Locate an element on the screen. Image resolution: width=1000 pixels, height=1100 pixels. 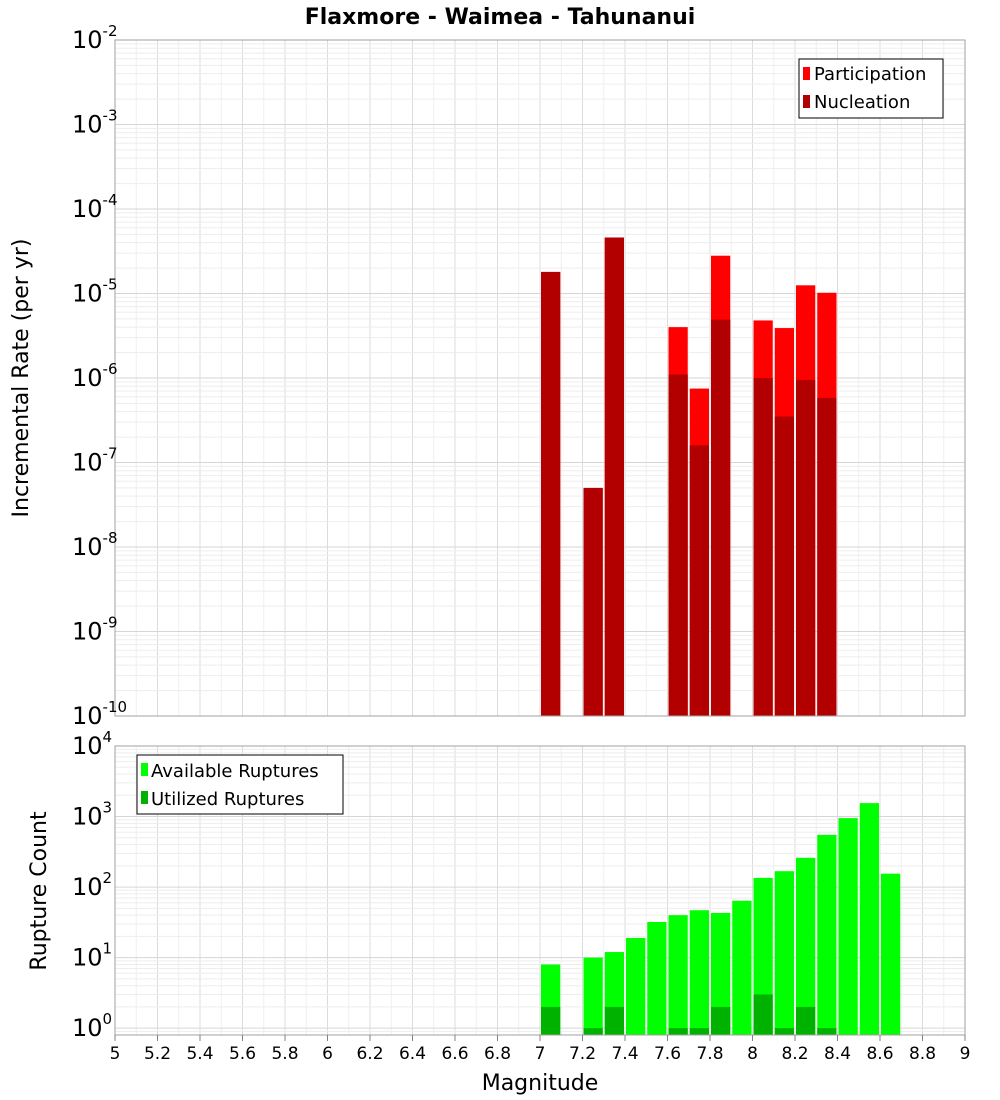
top-y-tick-label: 10⁻¹⁰ is located at coordinates (99, 714).